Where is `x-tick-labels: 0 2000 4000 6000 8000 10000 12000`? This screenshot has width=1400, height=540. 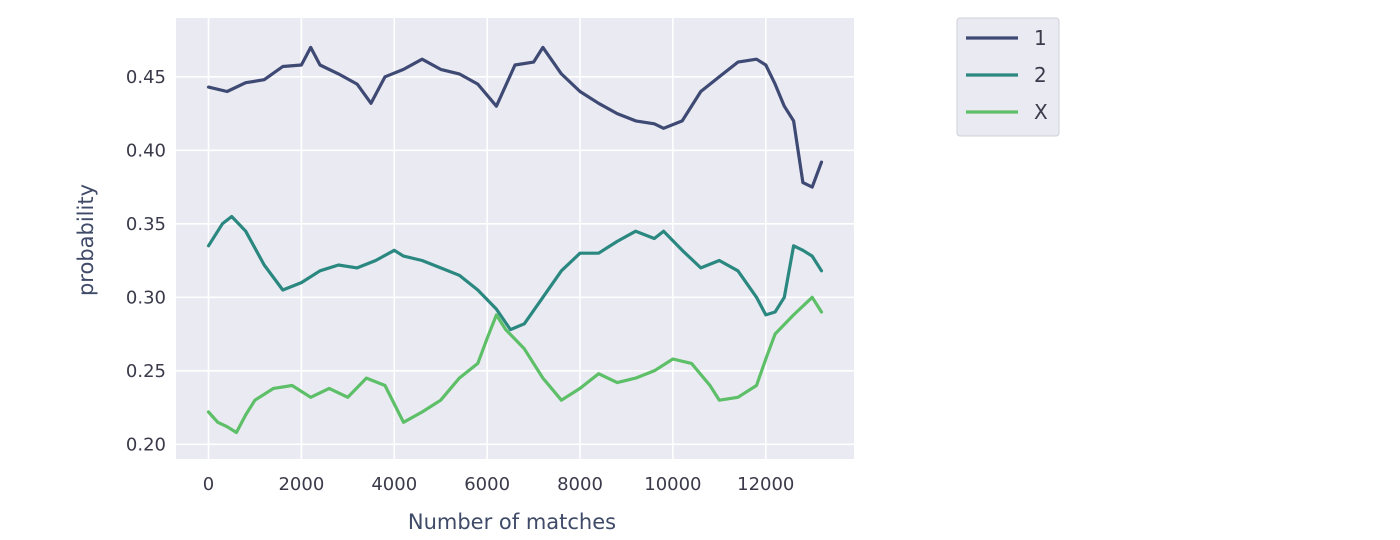 x-tick-labels: 0 2000 4000 6000 8000 10000 12000 is located at coordinates (499, 484).